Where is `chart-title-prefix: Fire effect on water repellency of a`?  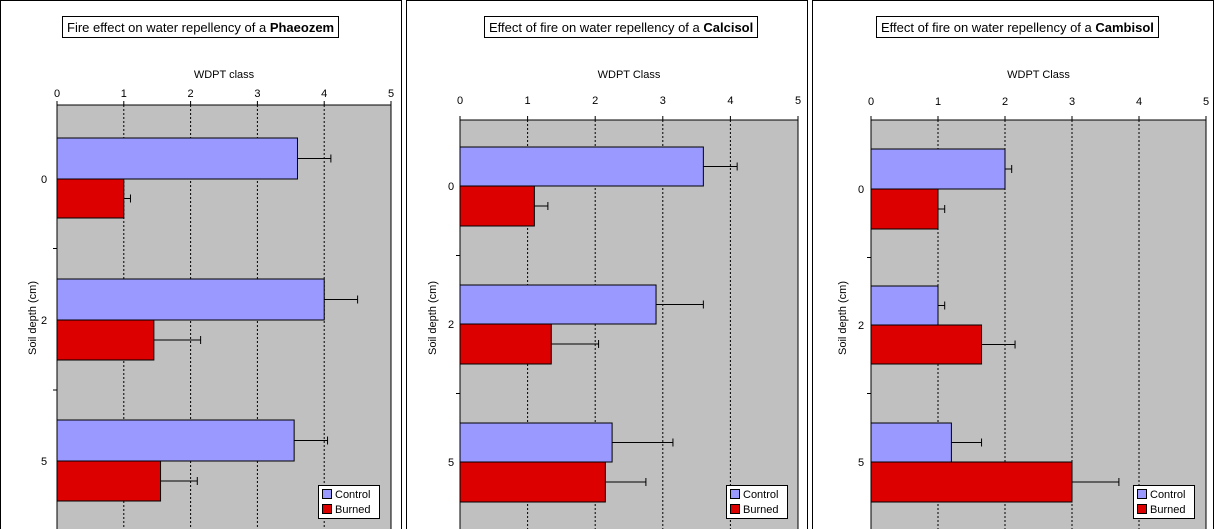 chart-title-prefix: Fire effect on water repellency of a is located at coordinates (168, 27).